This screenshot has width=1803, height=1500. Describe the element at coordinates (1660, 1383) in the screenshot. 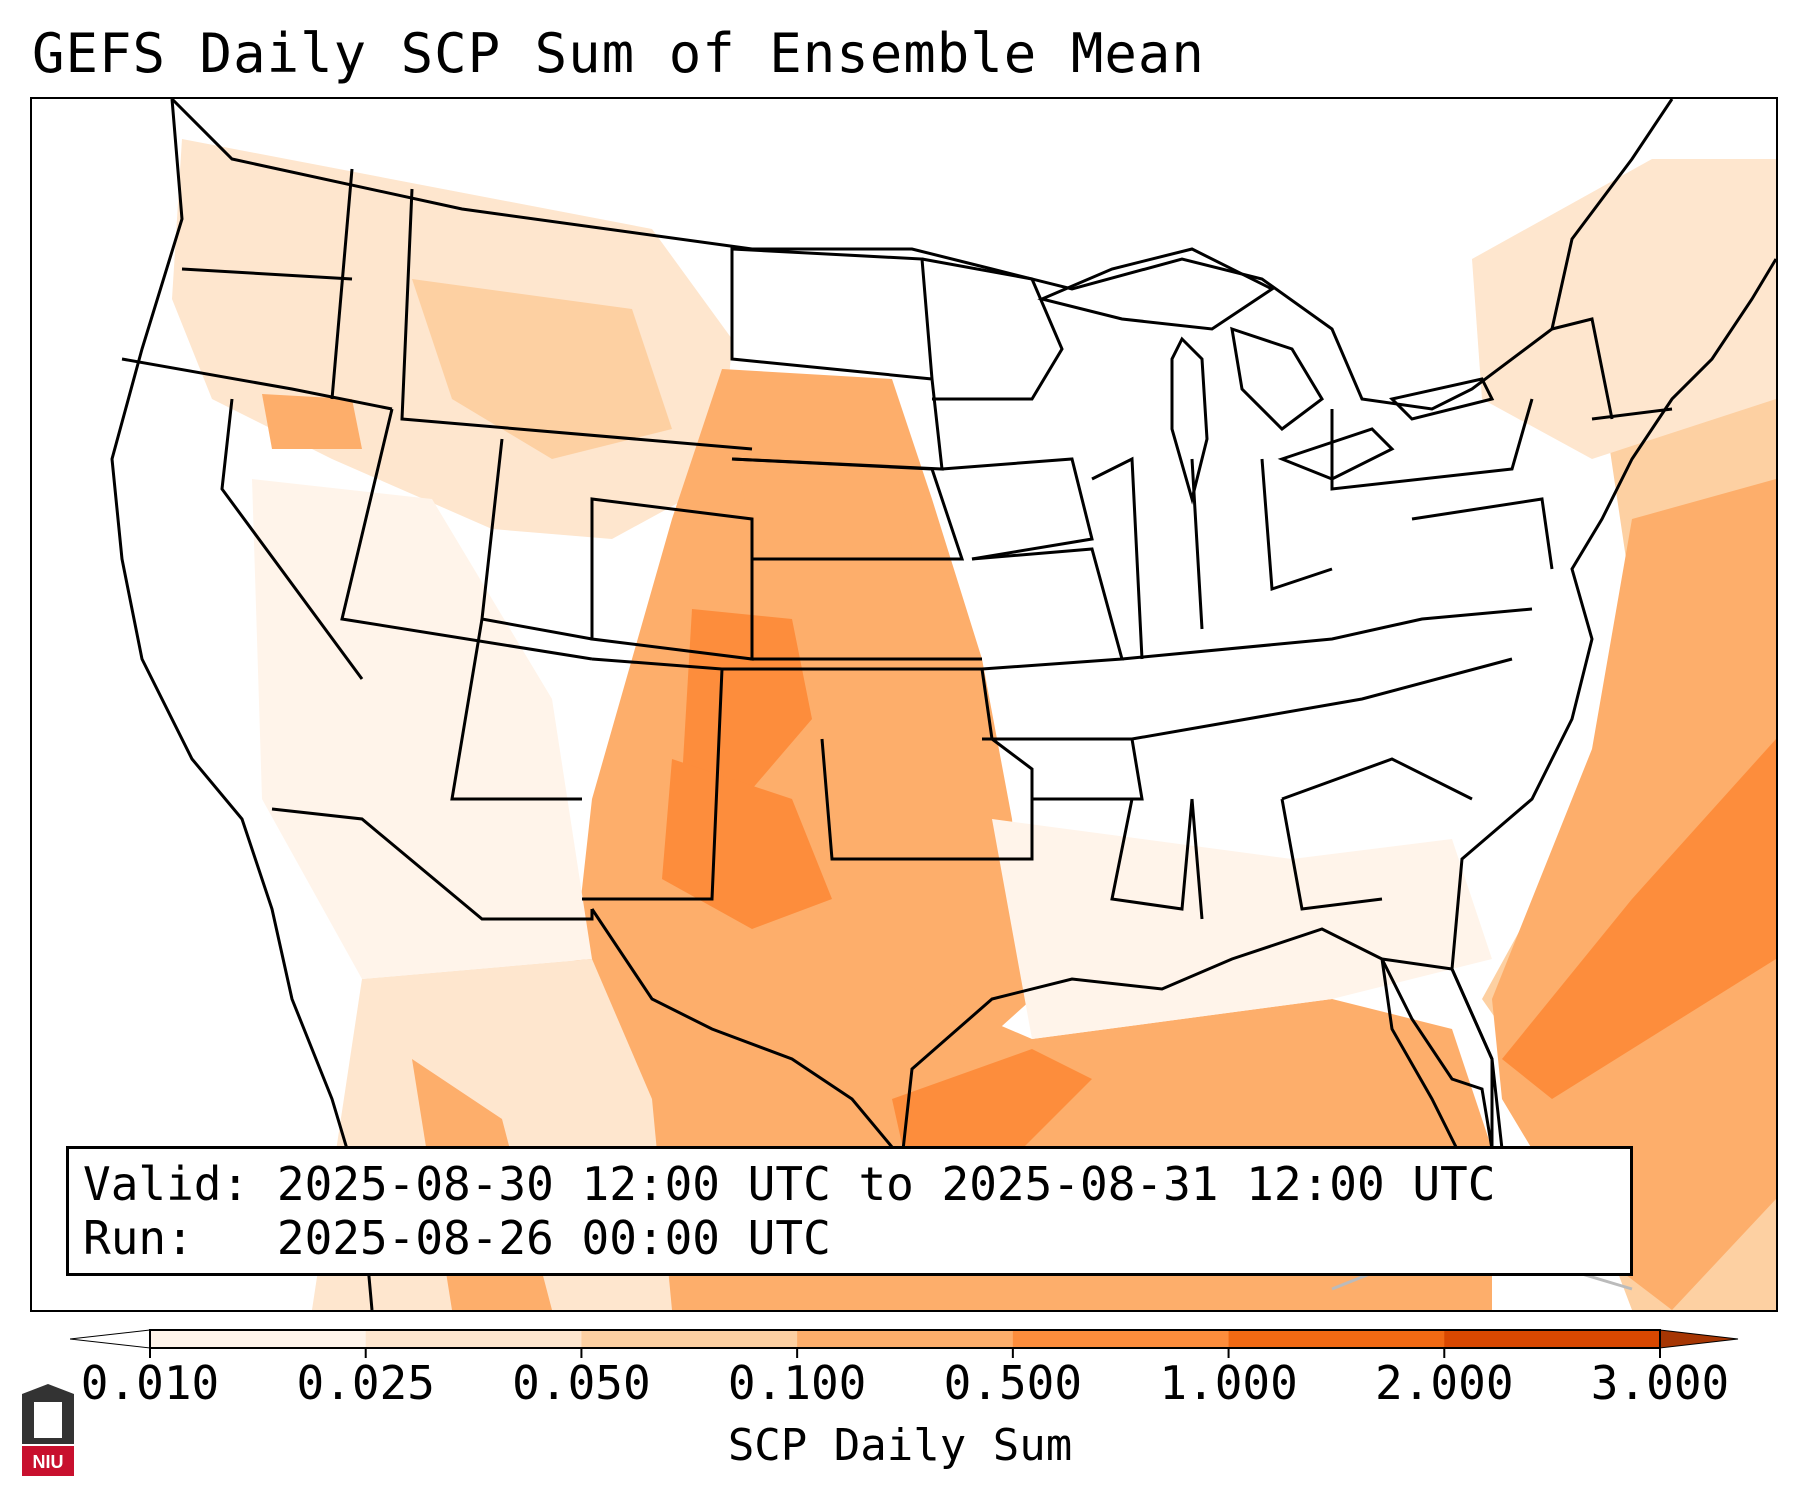

I see `colorbar-tick-label: 3.000` at that location.